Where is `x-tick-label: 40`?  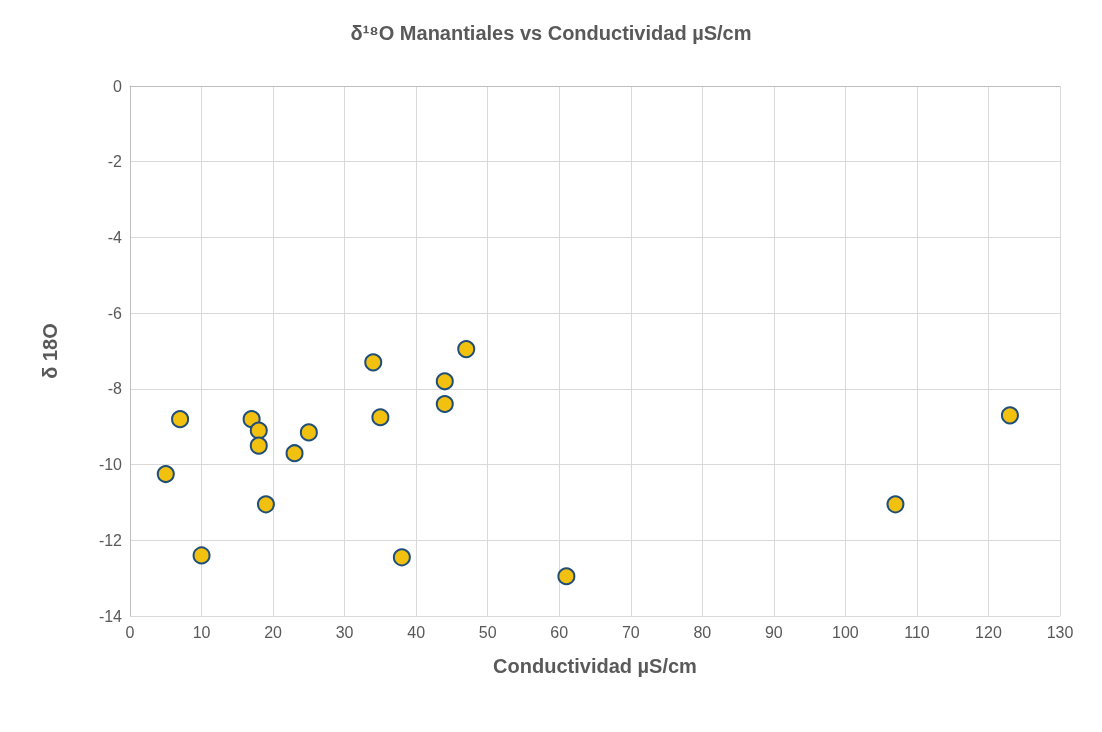
x-tick-label: 40 is located at coordinates (416, 632).